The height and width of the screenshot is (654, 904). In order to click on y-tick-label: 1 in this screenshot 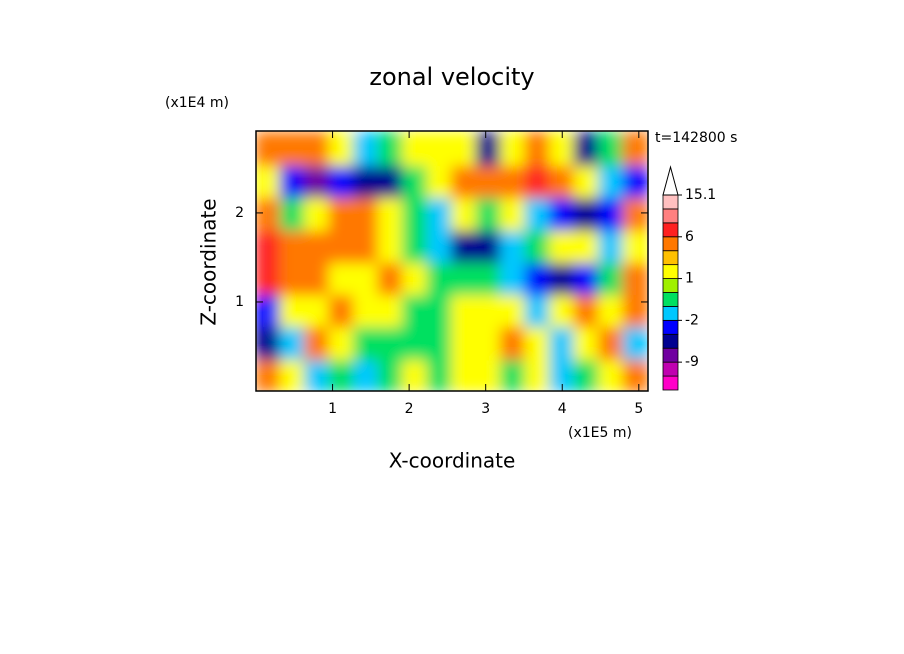, I will do `click(239, 302)`.